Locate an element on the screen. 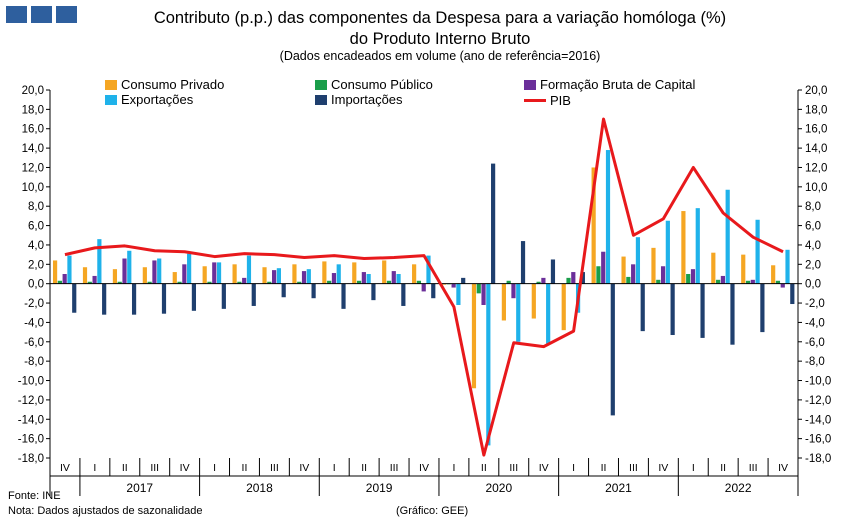 The height and width of the screenshot is (524, 851). year-label: 2022 is located at coordinates (738, 488).